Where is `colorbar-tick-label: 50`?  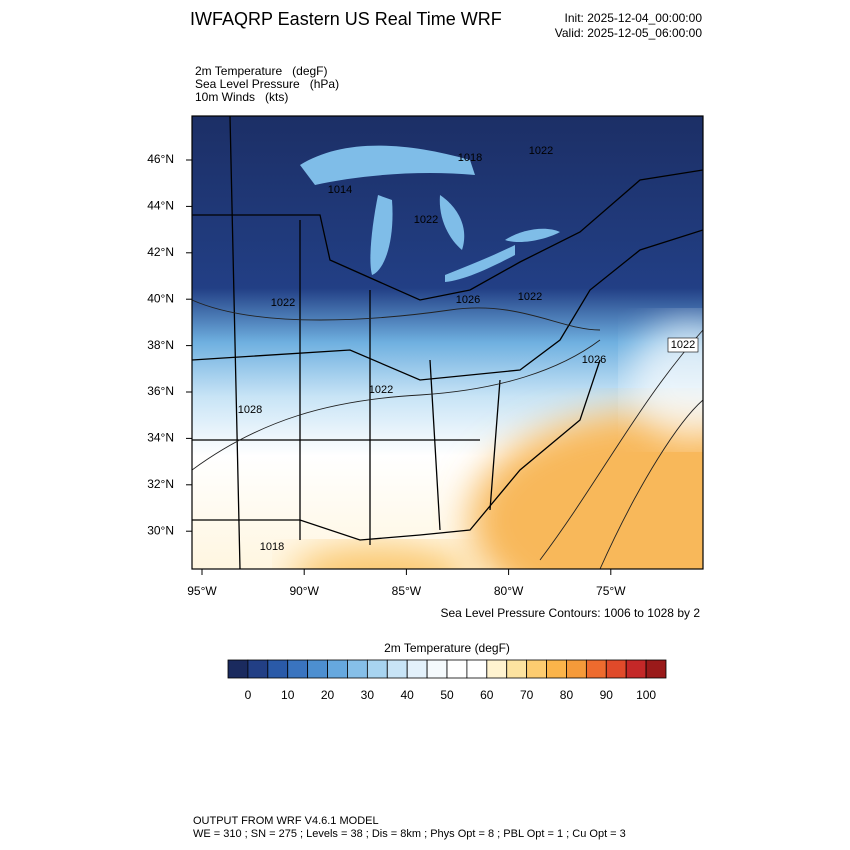 colorbar-tick-label: 50 is located at coordinates (447, 695).